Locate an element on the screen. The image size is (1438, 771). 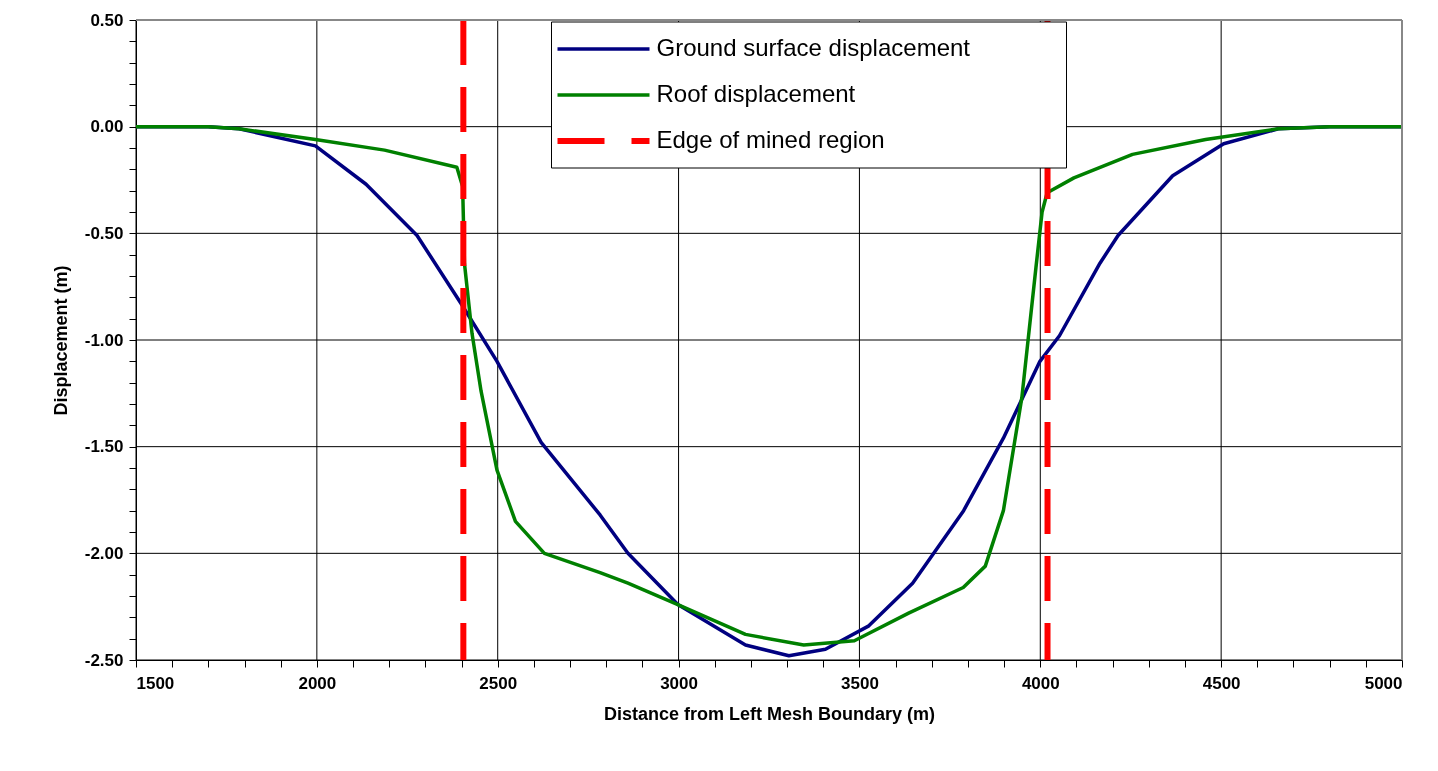
x-tick-label: 3500 is located at coordinates (860, 683).